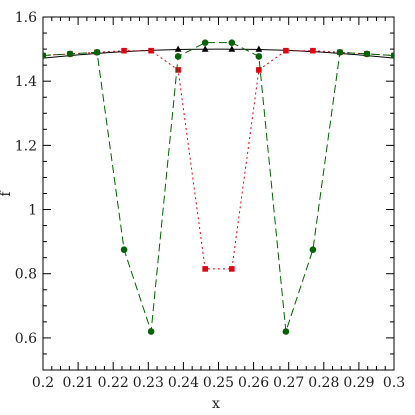  What do you see at coordinates (26, 178) in the screenshot?
I see `y-axis-tick-labels: 0.6 0.8 1 1.2 1.4 1.6` at bounding box center [26, 178].